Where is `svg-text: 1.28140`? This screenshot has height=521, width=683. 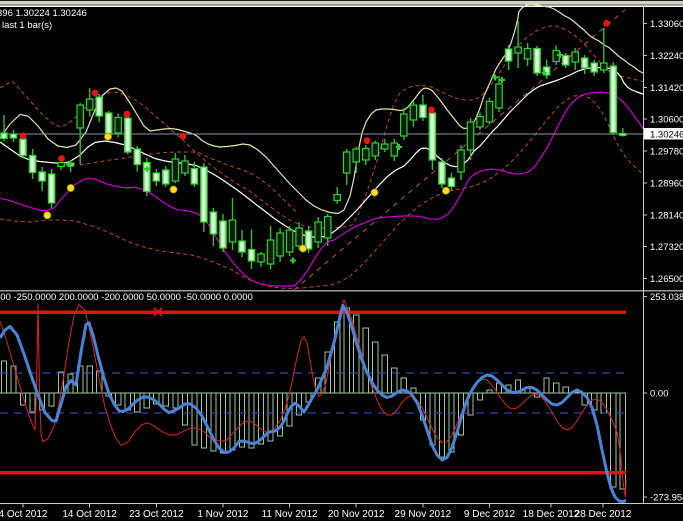
svg-text: 1.28140 is located at coordinates (666, 215).